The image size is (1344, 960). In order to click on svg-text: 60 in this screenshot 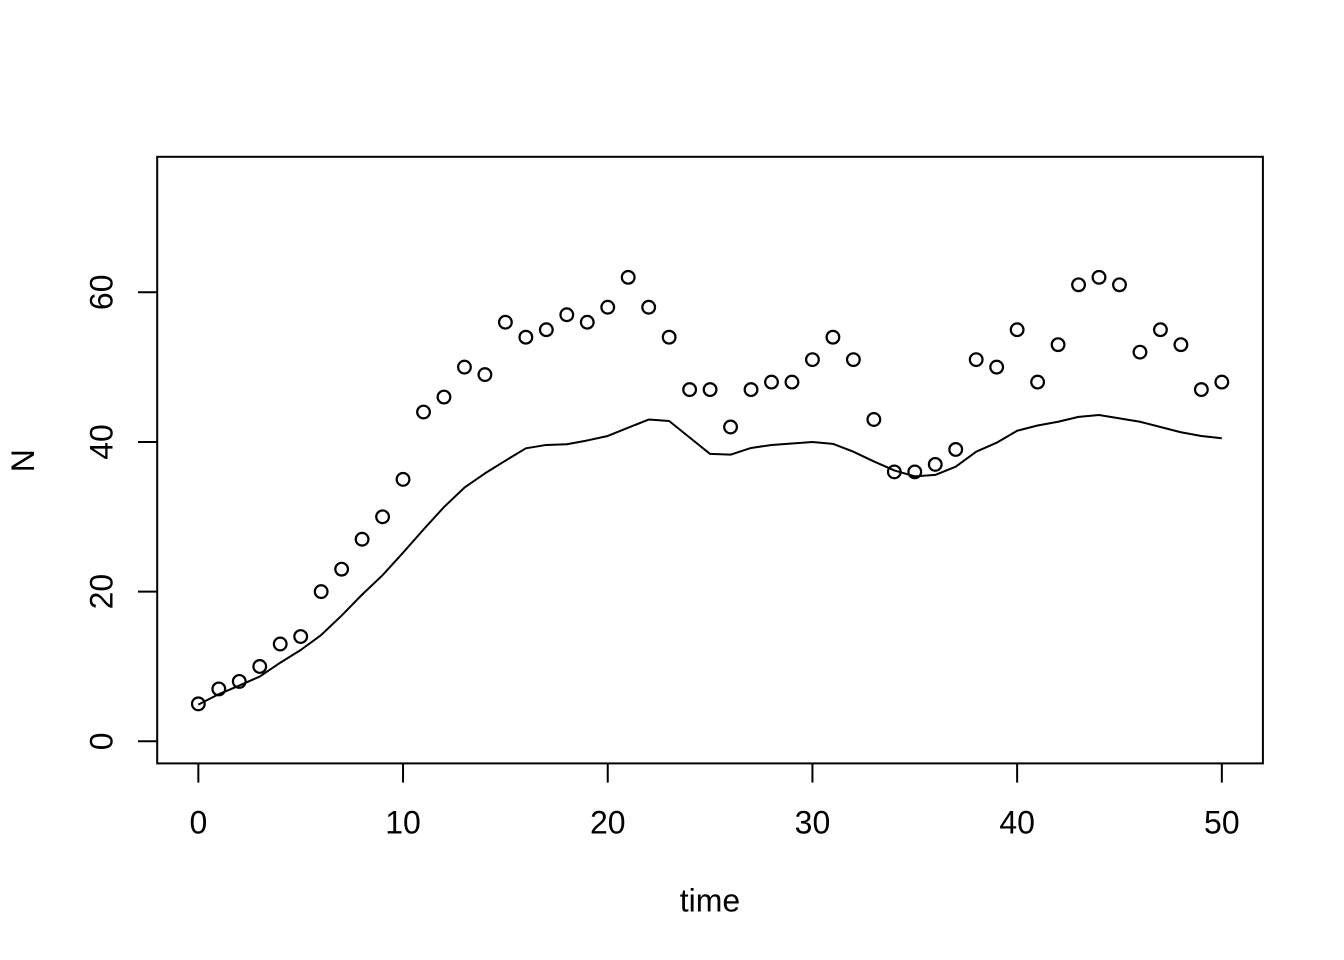, I will do `click(101, 292)`.